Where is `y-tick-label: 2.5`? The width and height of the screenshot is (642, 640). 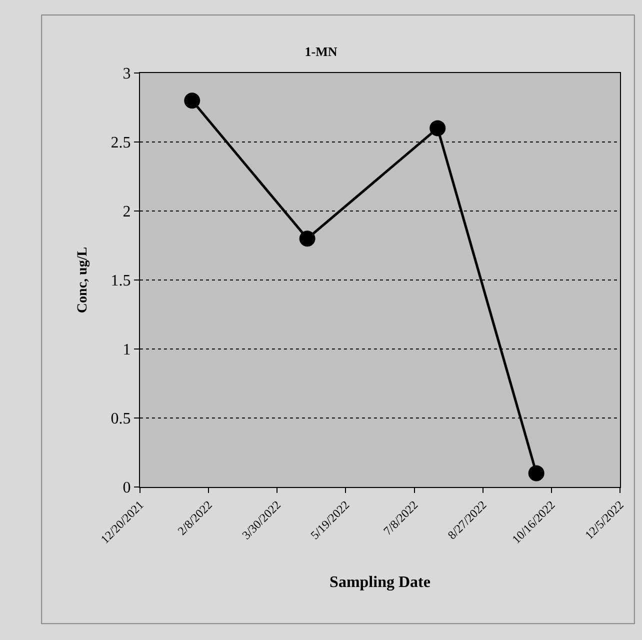 y-tick-label: 2.5 is located at coordinates (120, 143).